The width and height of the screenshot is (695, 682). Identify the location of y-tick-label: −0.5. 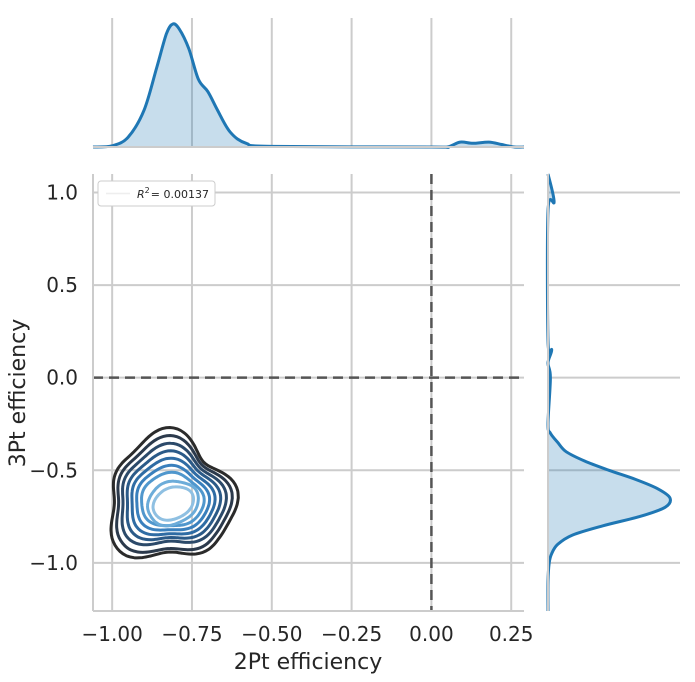
(53, 470).